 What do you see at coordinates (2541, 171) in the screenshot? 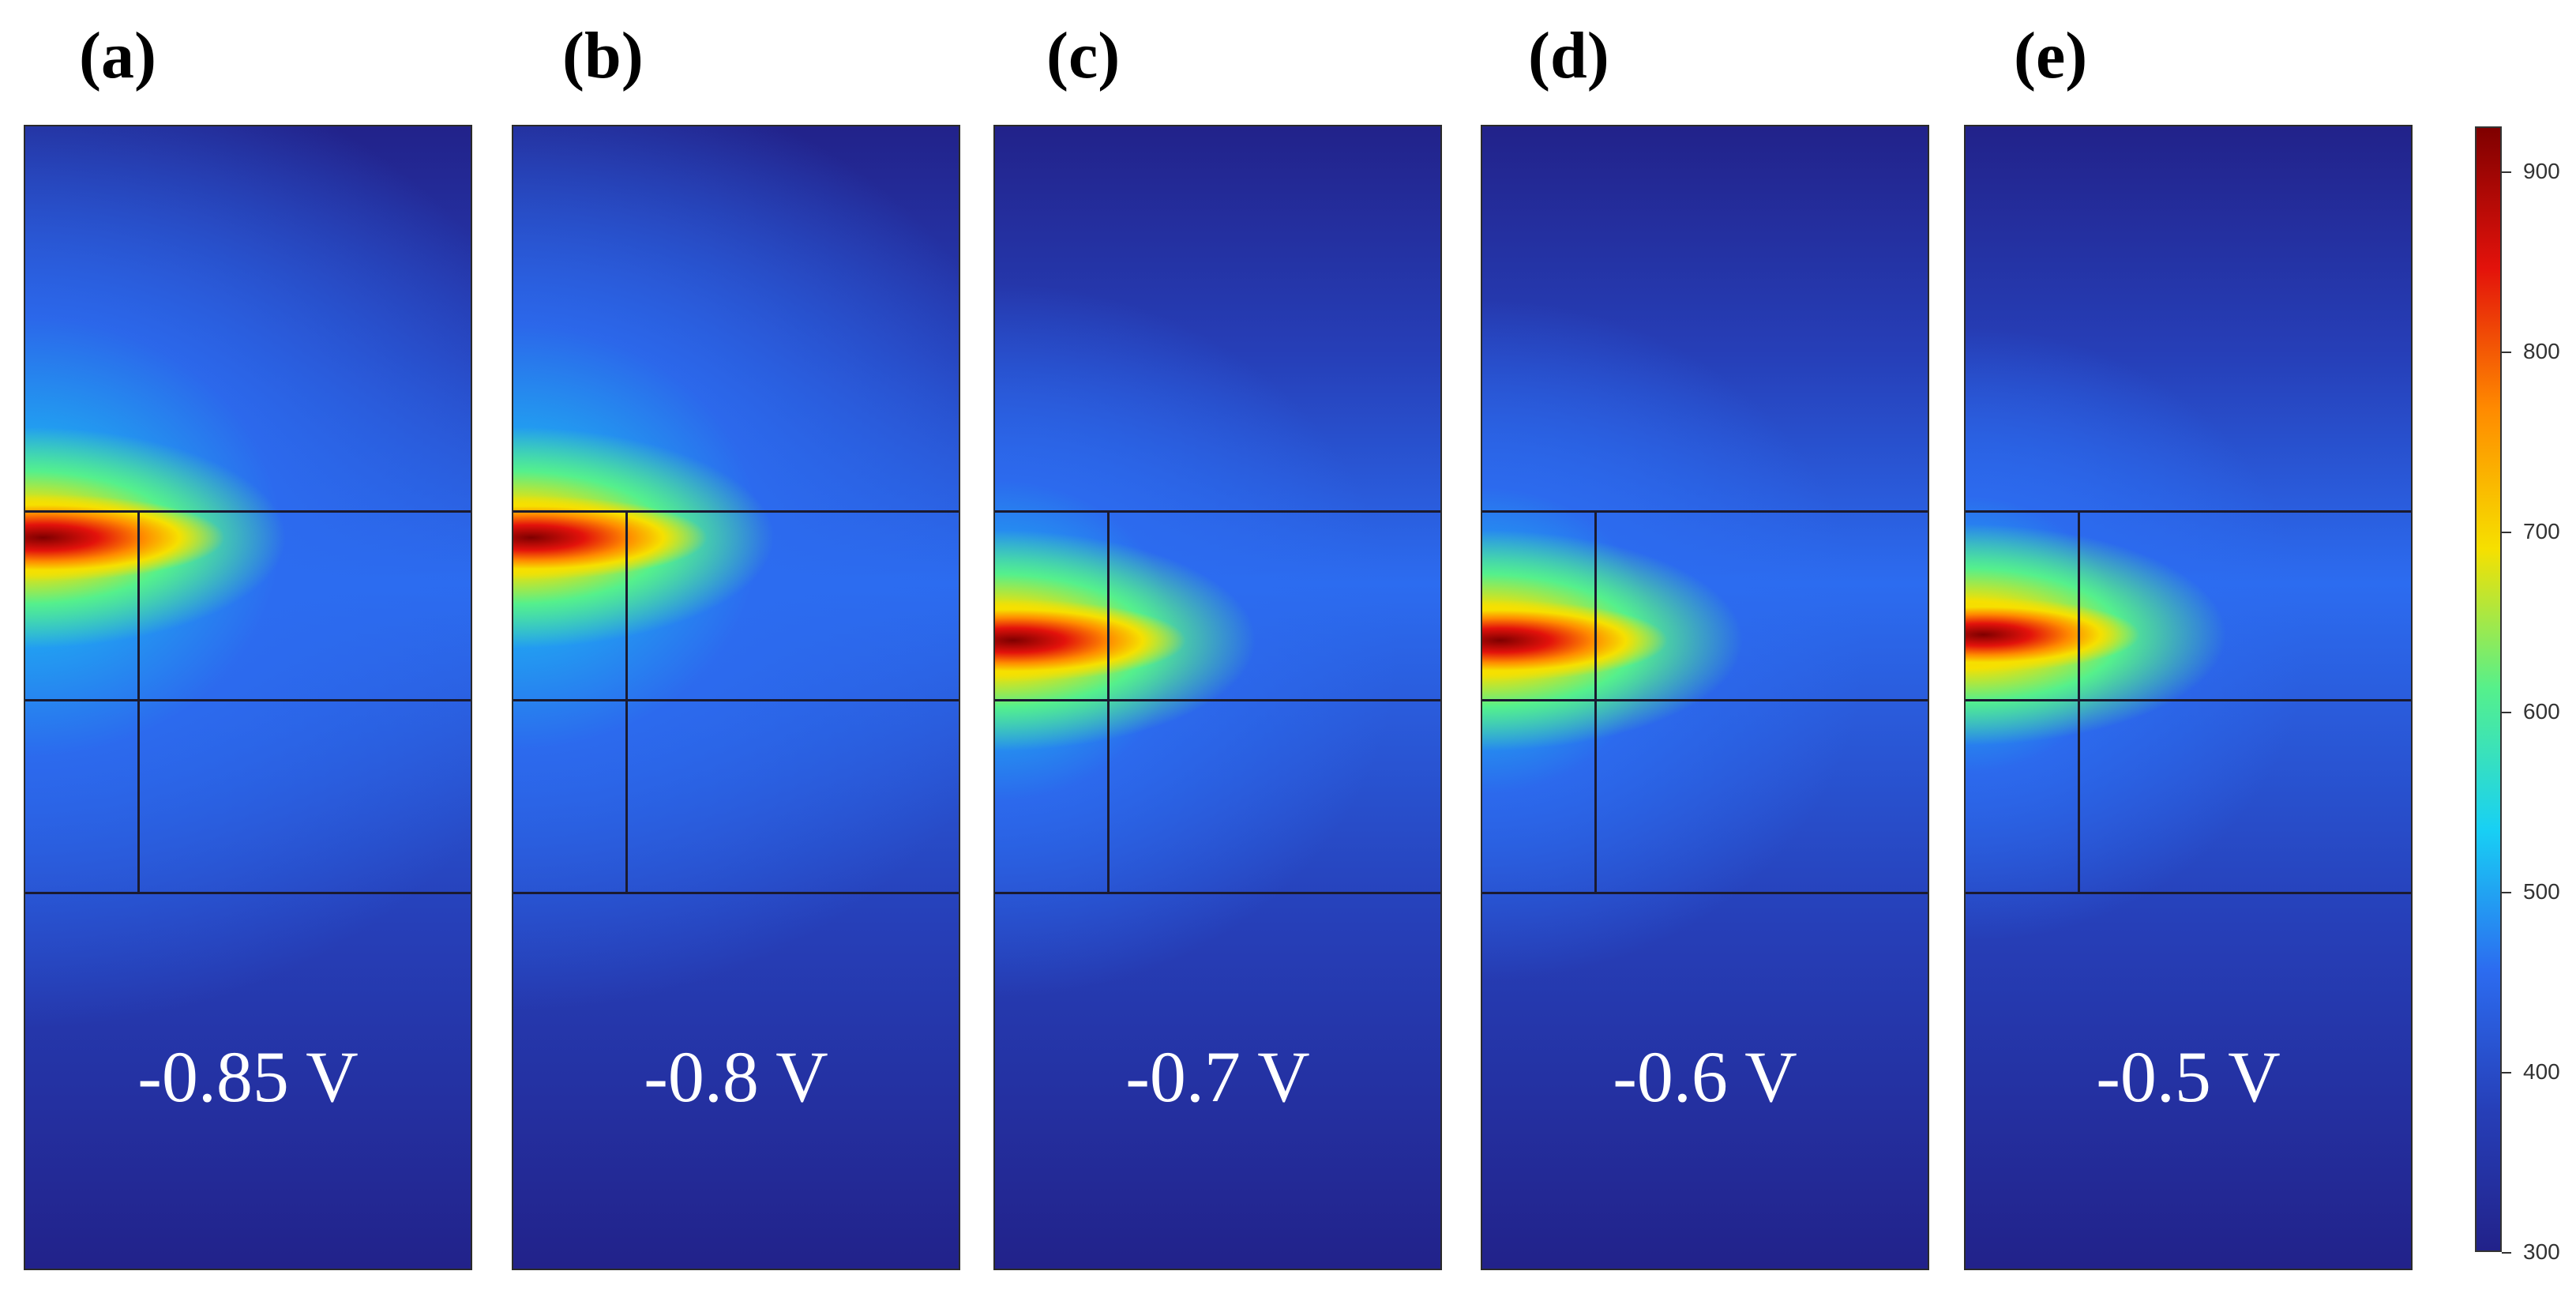
I see `colorbar-tick-label: 900` at bounding box center [2541, 171].